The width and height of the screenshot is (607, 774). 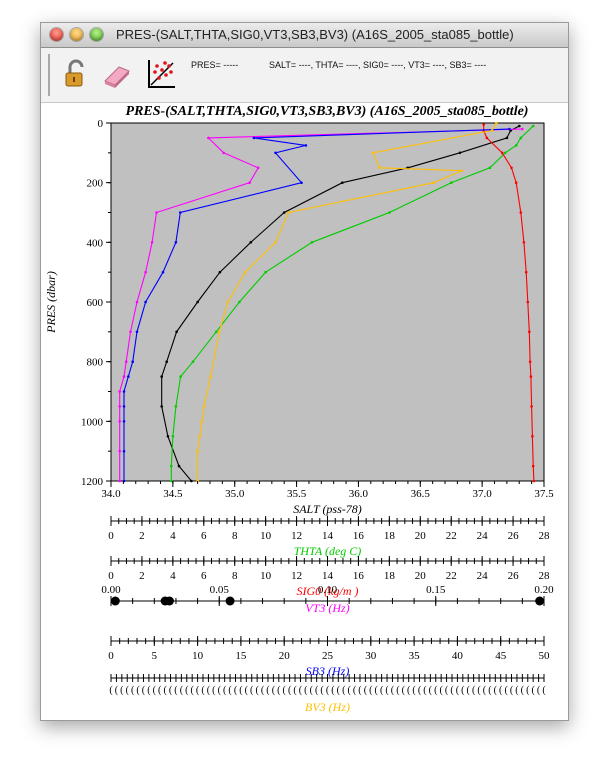 I want to click on tick-label-sig0: 16, so click(x=359, y=576).